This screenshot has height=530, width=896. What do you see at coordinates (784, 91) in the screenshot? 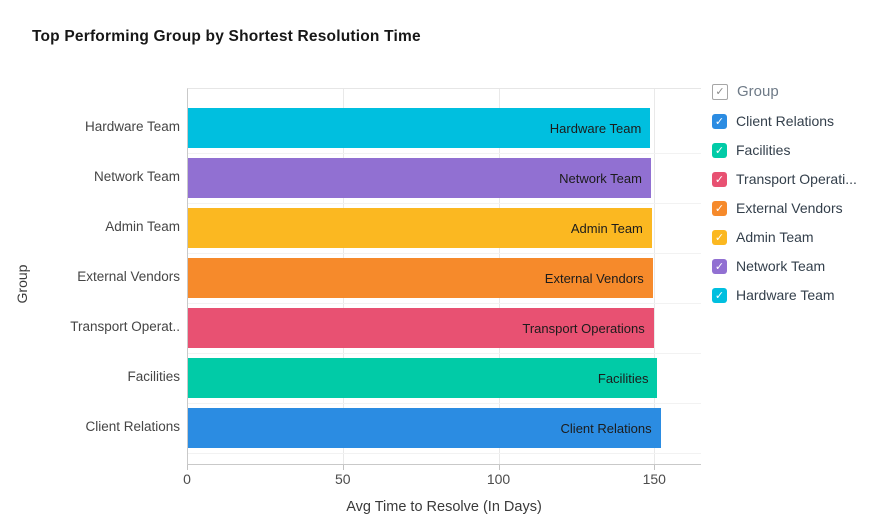
I see `legend-header: ✓ Group` at bounding box center [784, 91].